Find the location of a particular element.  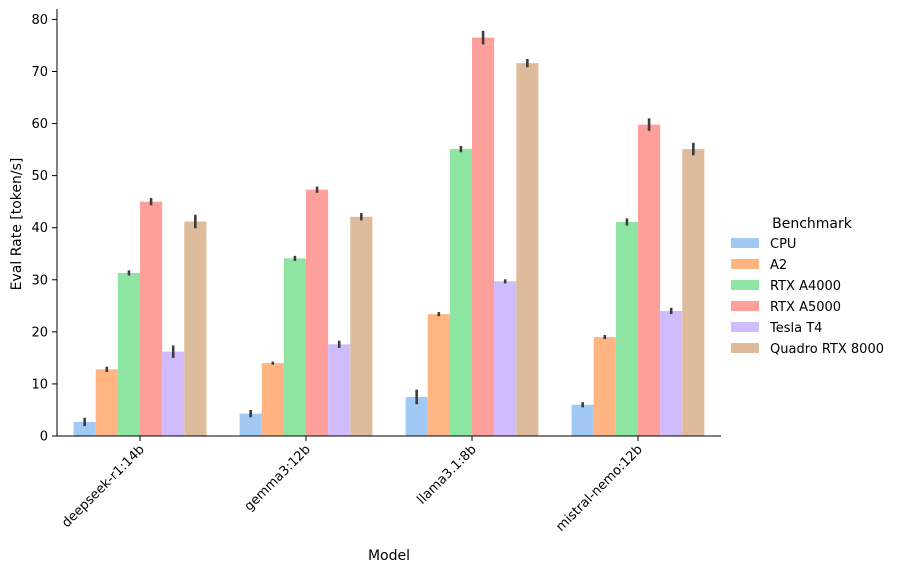

x-tick-label: llama3.1:8b is located at coordinates (446, 474).